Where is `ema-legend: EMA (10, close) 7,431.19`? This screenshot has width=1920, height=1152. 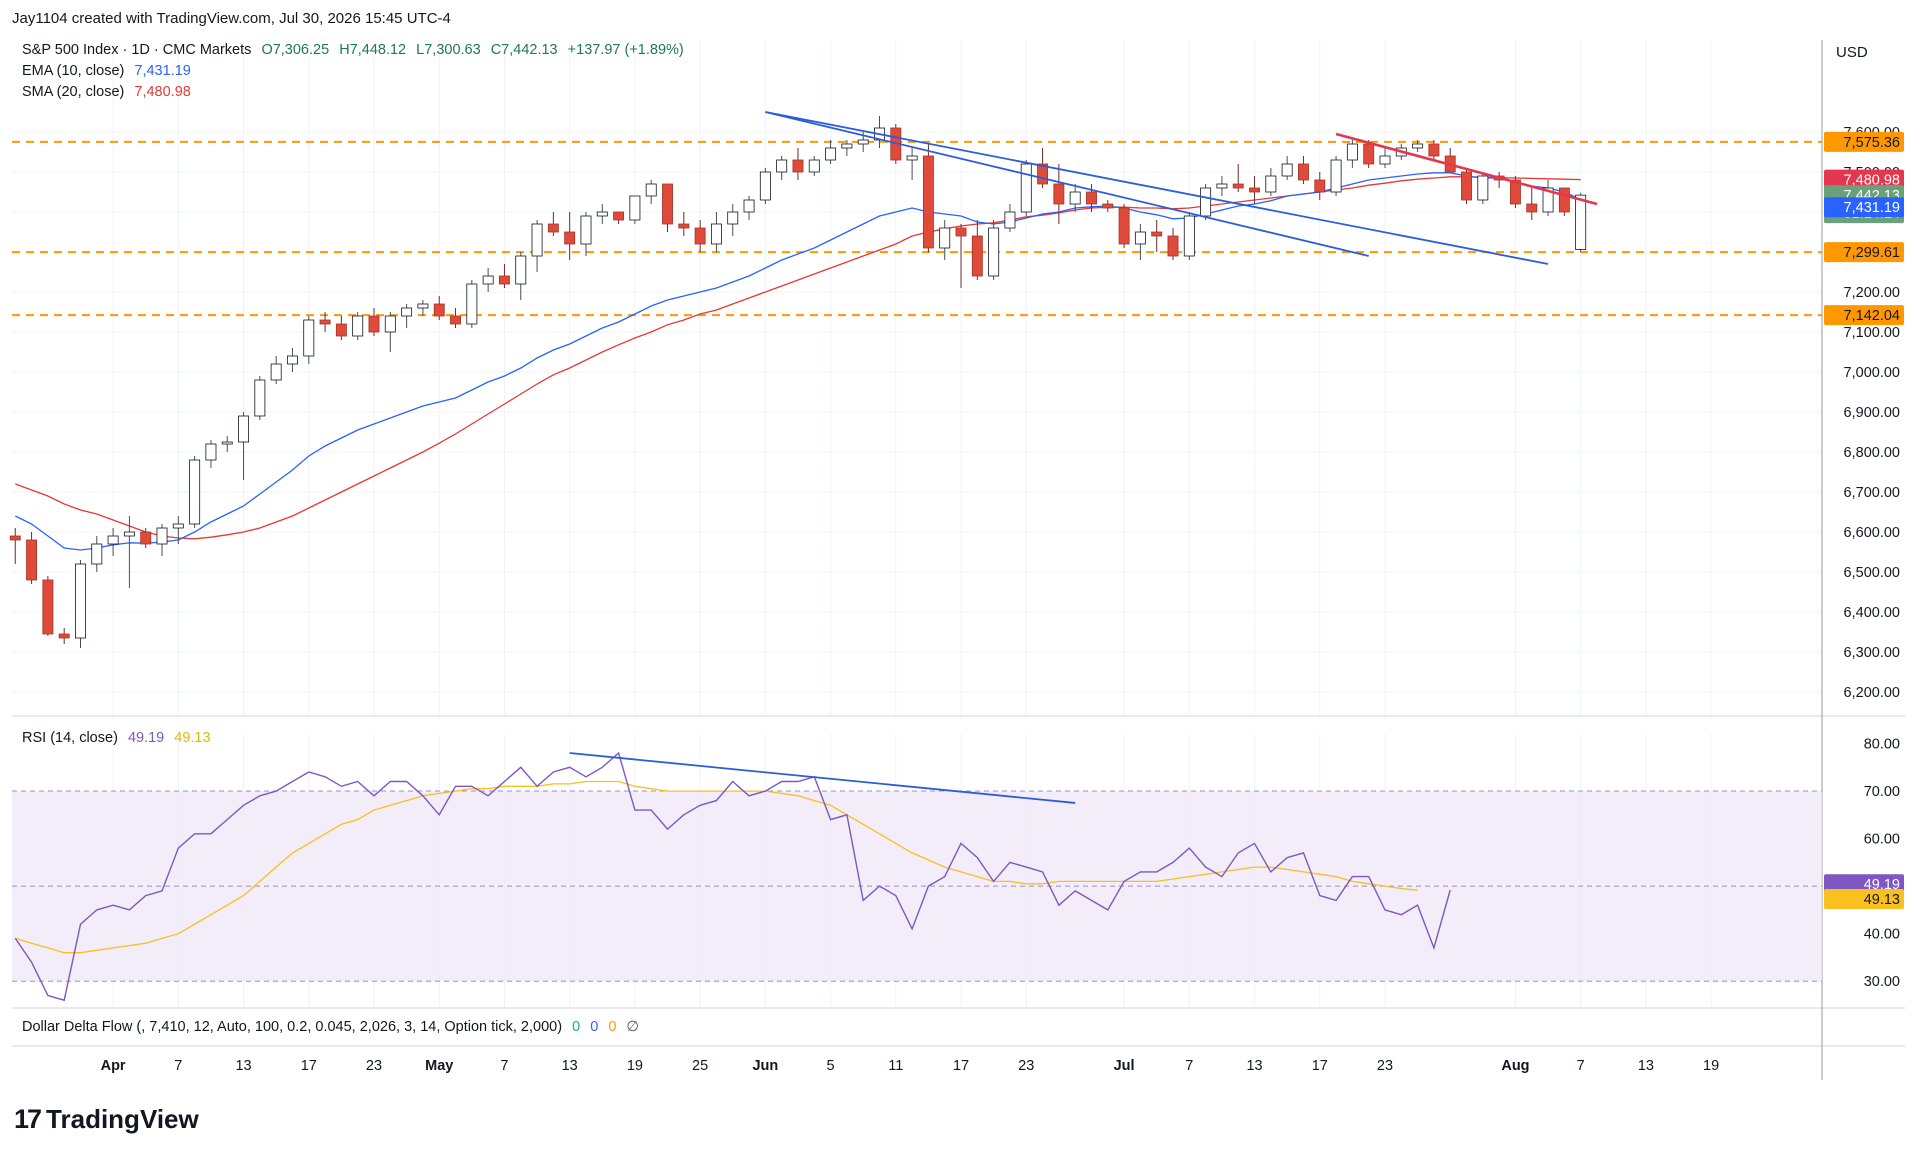 ema-legend: EMA (10, close) 7,431.19 is located at coordinates (109, 71).